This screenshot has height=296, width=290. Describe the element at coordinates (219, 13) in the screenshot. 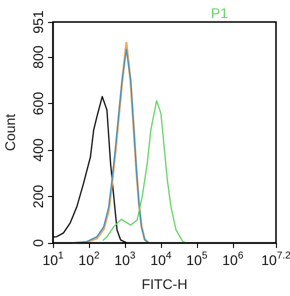

I see `text: P1` at that location.